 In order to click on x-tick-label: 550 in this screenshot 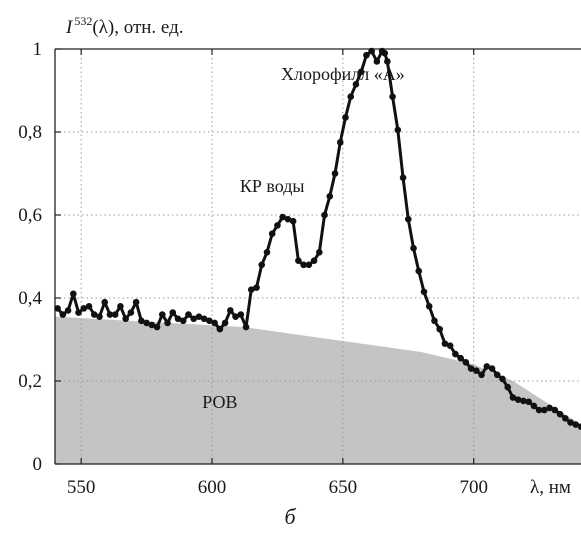, I will do `click(81, 487)`.